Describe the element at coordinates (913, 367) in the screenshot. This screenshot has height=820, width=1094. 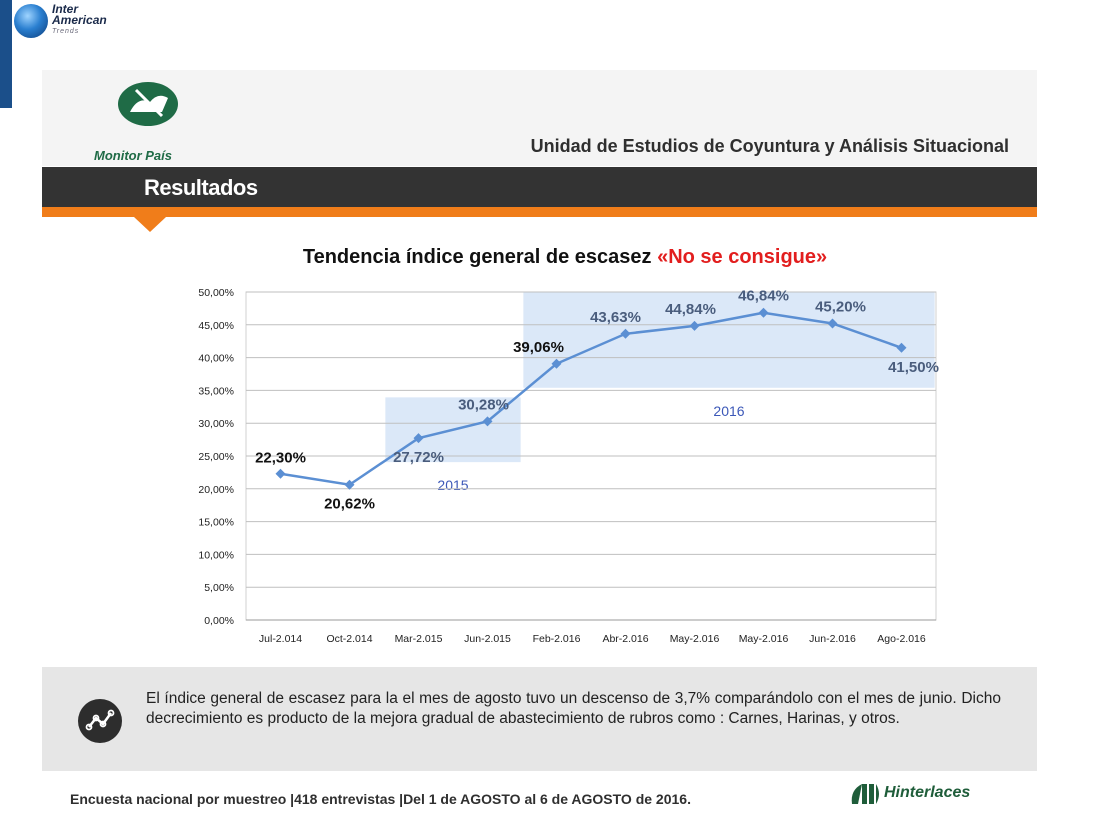
I see `data-label: 41,50%` at that location.